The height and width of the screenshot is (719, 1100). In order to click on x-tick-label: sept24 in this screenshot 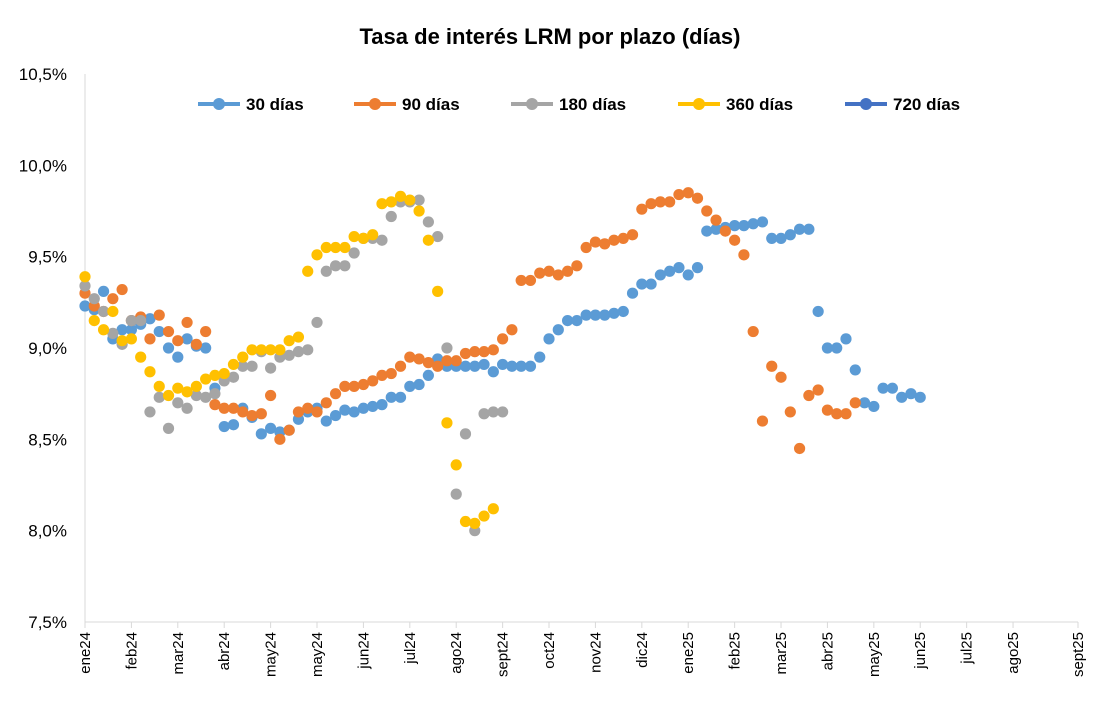, I will do `click(503, 654)`.